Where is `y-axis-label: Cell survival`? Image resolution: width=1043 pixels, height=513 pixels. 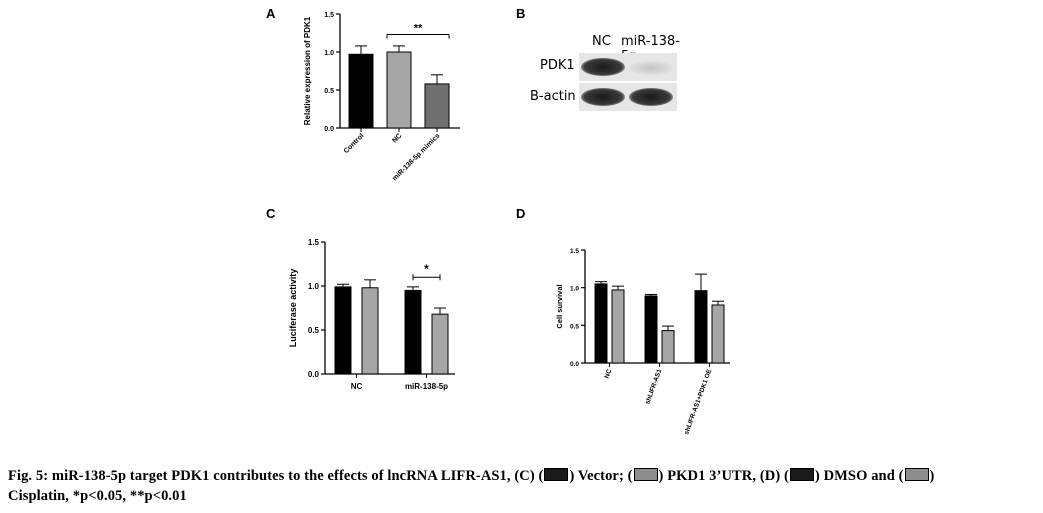 y-axis-label: Cell survival is located at coordinates (559, 306).